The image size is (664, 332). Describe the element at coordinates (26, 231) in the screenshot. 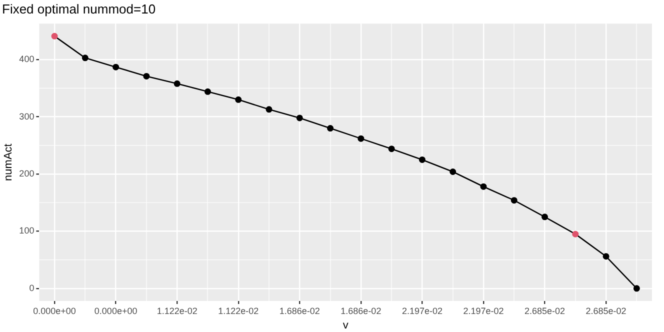

I see `y-tick-label: 100` at that location.